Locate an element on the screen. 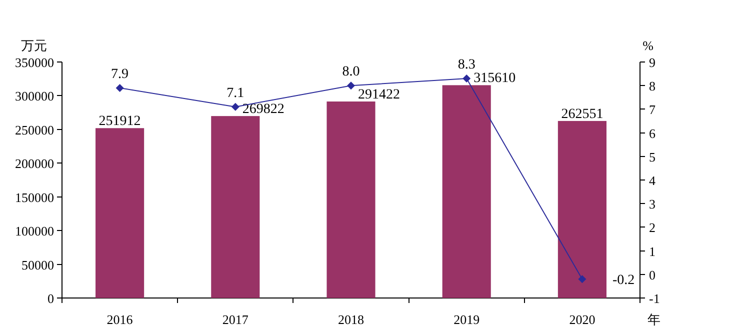  data-label: -0.2 is located at coordinates (623, 280).